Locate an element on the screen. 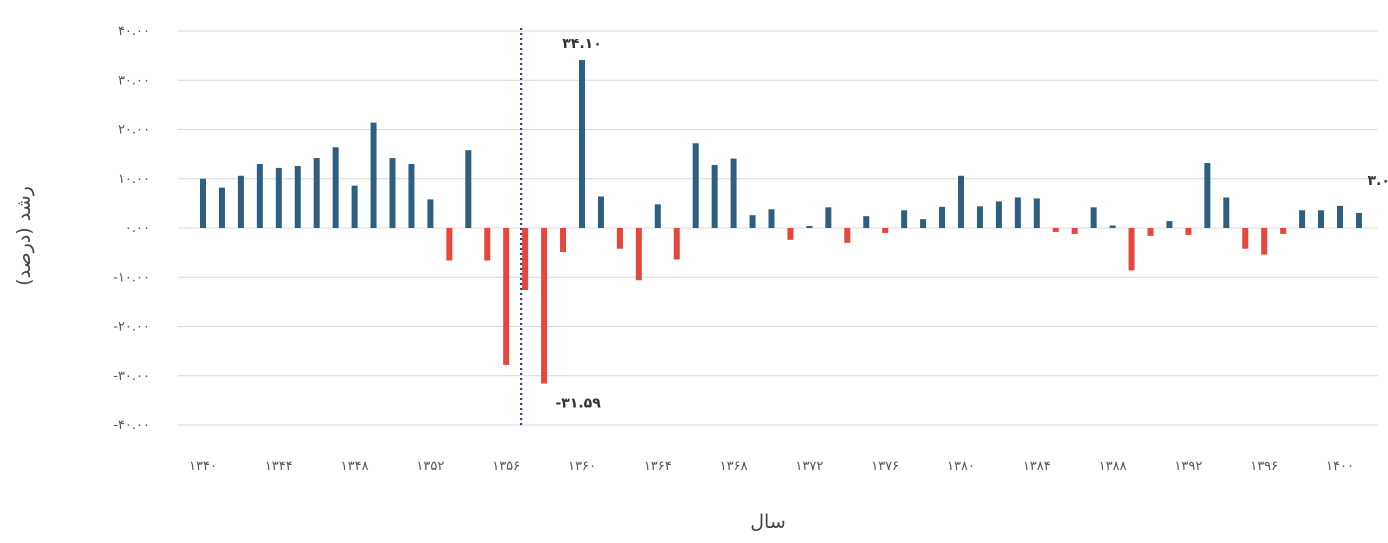 This screenshot has height=543, width=1388. y-tick-label-3: ۱۰.۰۰ is located at coordinates (134, 179).